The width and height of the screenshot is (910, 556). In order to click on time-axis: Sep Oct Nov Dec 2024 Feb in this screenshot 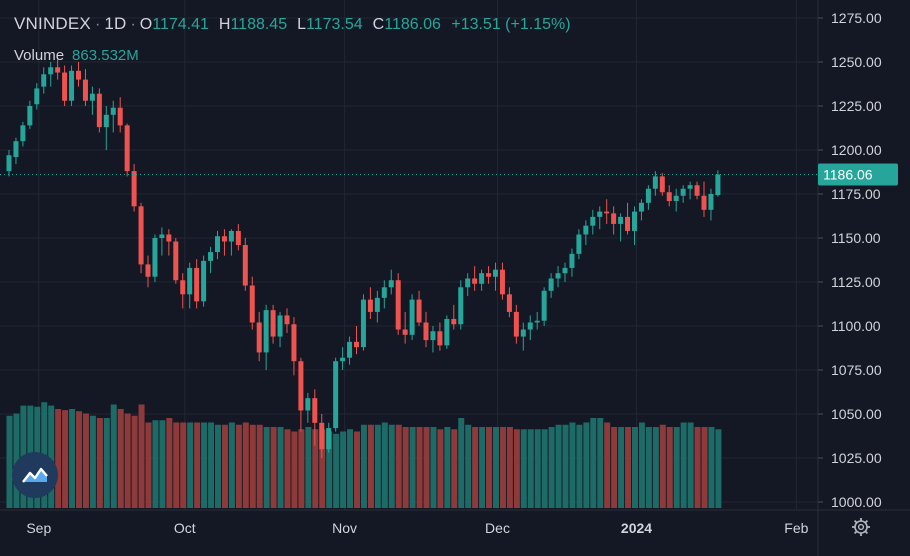, I will do `click(417, 528)`.